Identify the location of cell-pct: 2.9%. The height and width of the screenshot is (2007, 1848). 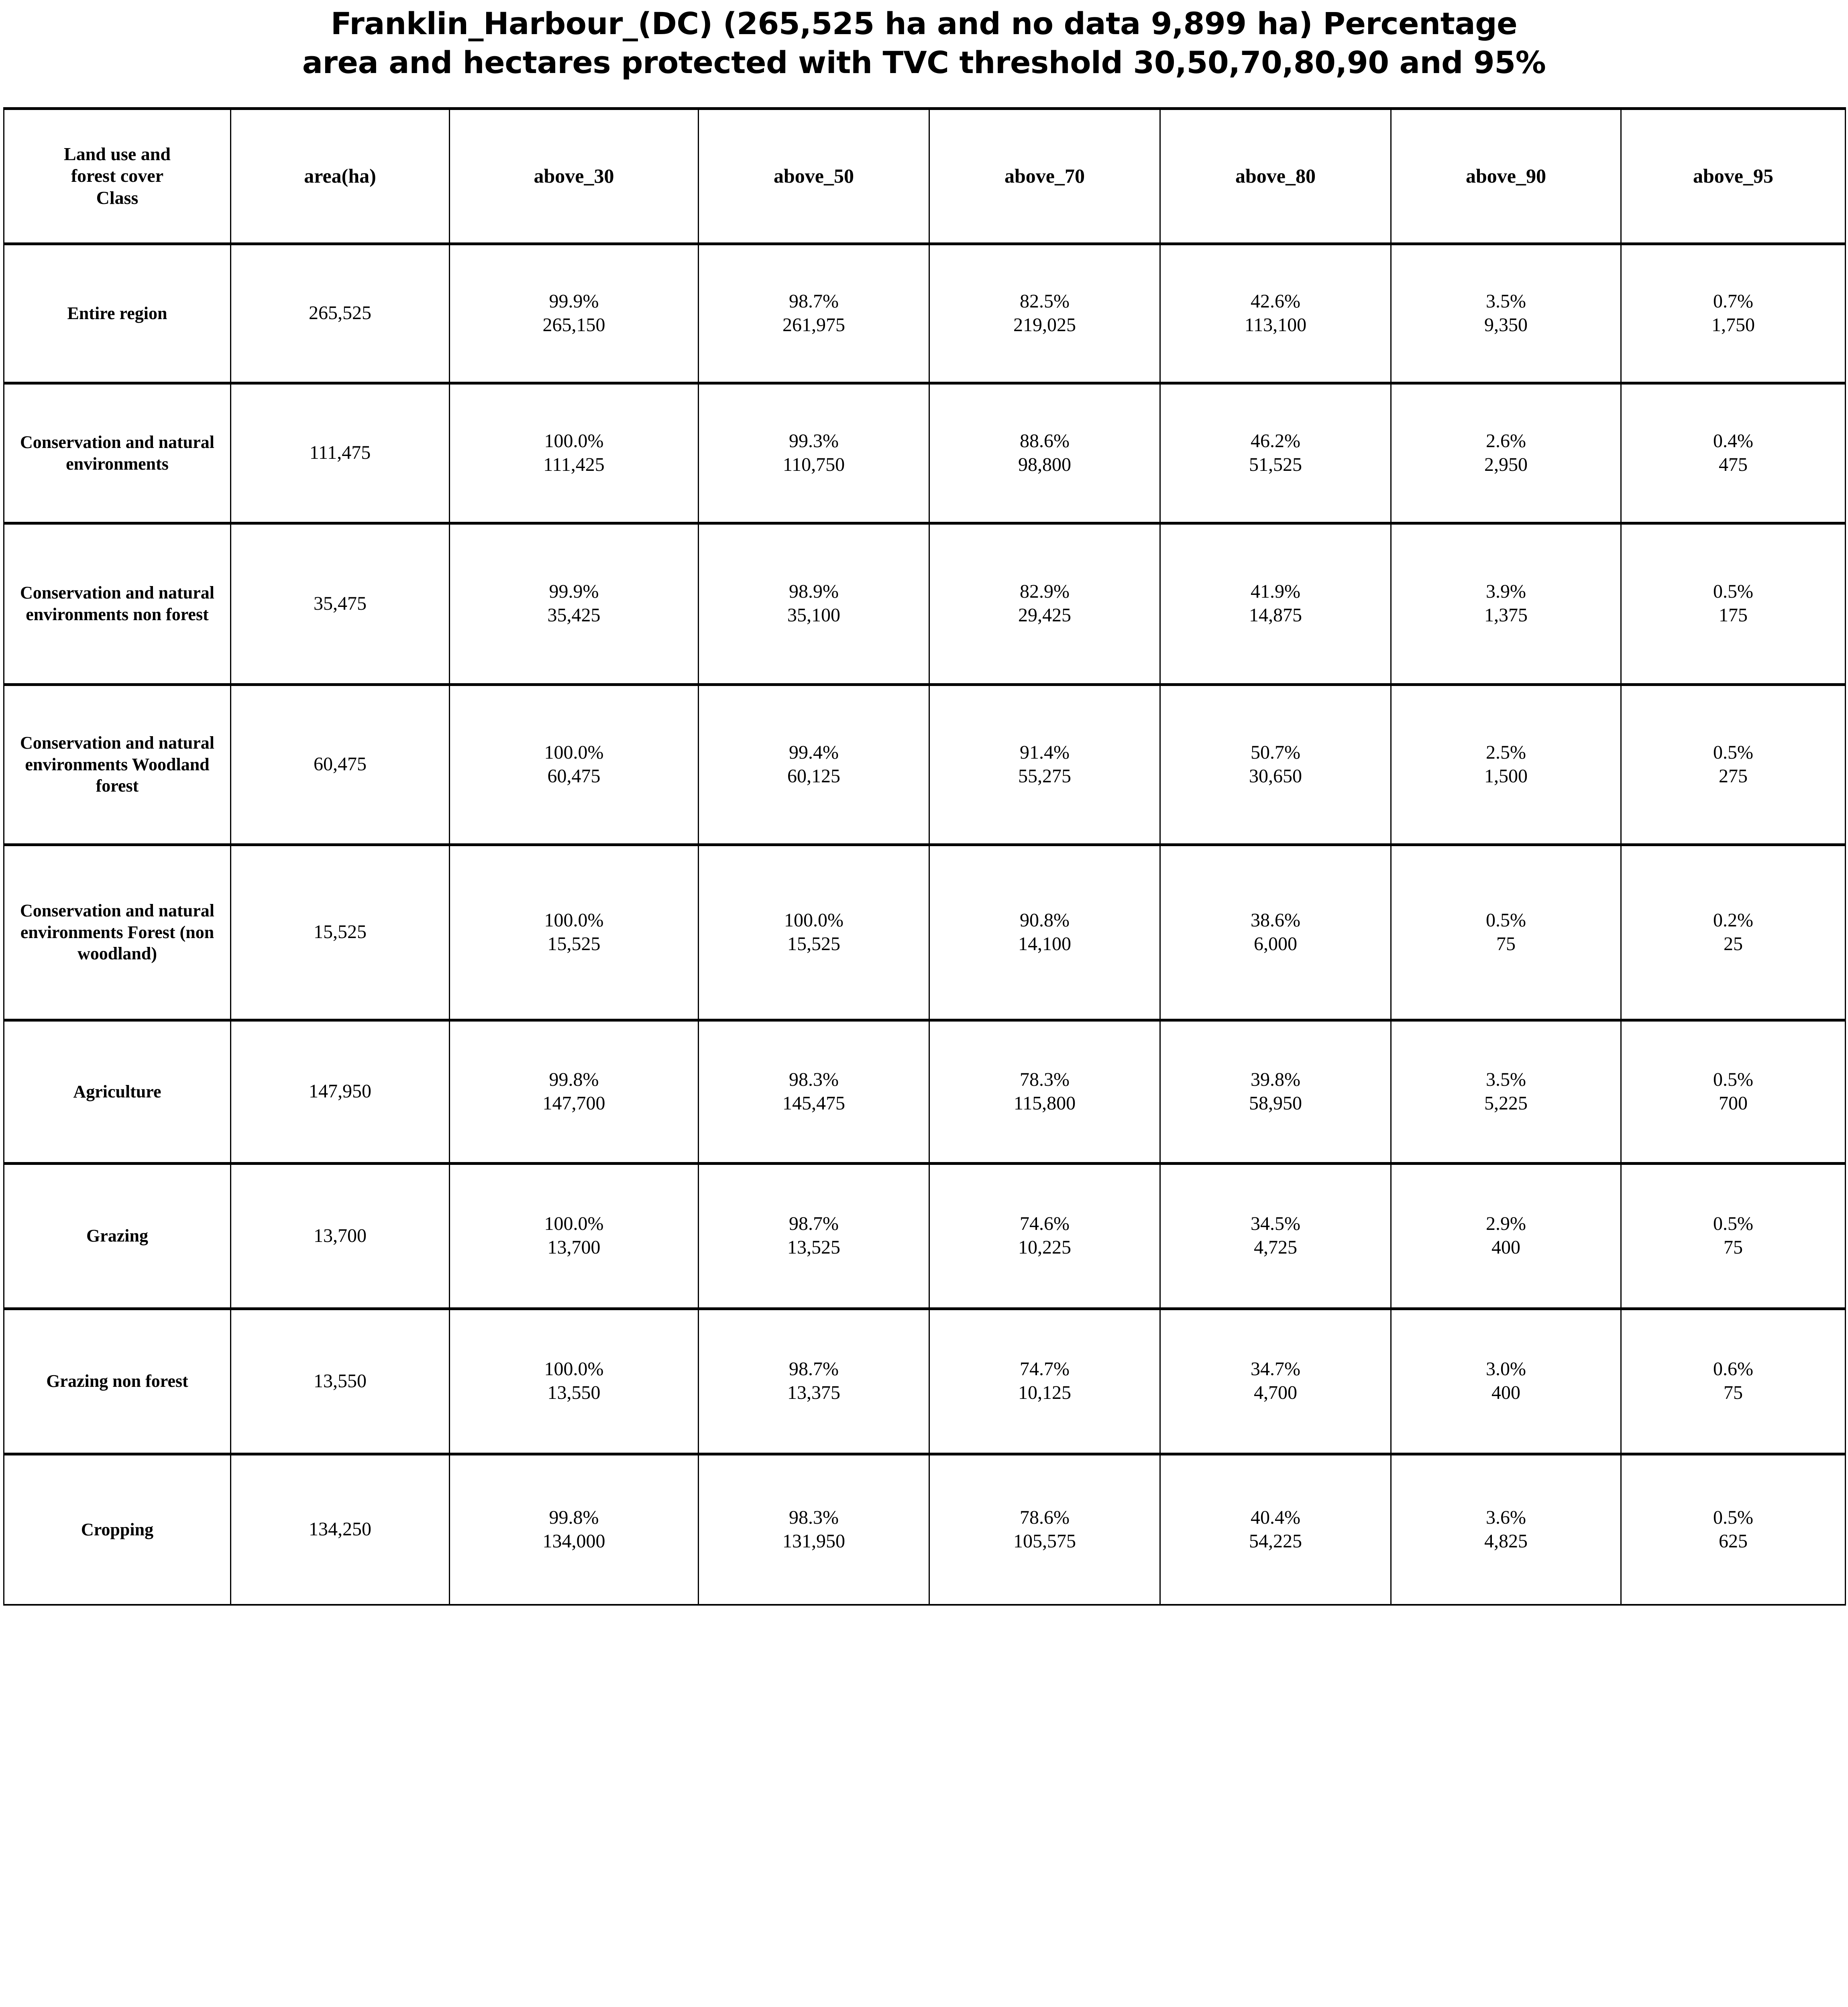
(1506, 1224).